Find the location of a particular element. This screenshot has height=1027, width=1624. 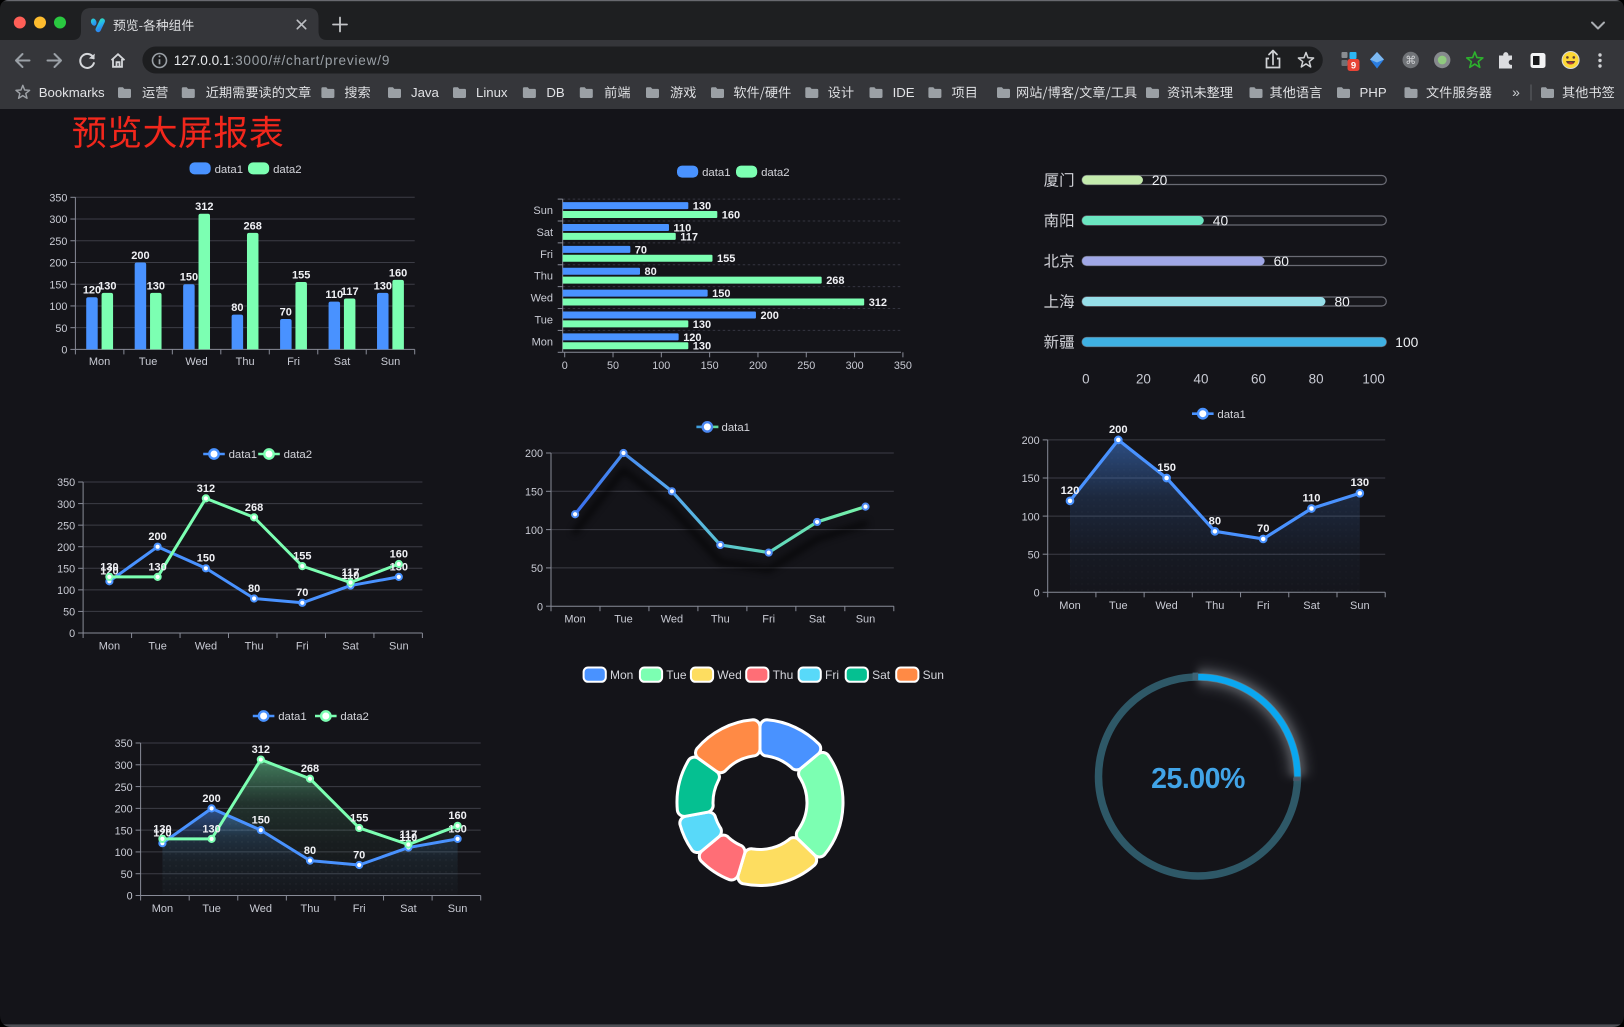

svg-text: 20 is located at coordinates (1160, 180).